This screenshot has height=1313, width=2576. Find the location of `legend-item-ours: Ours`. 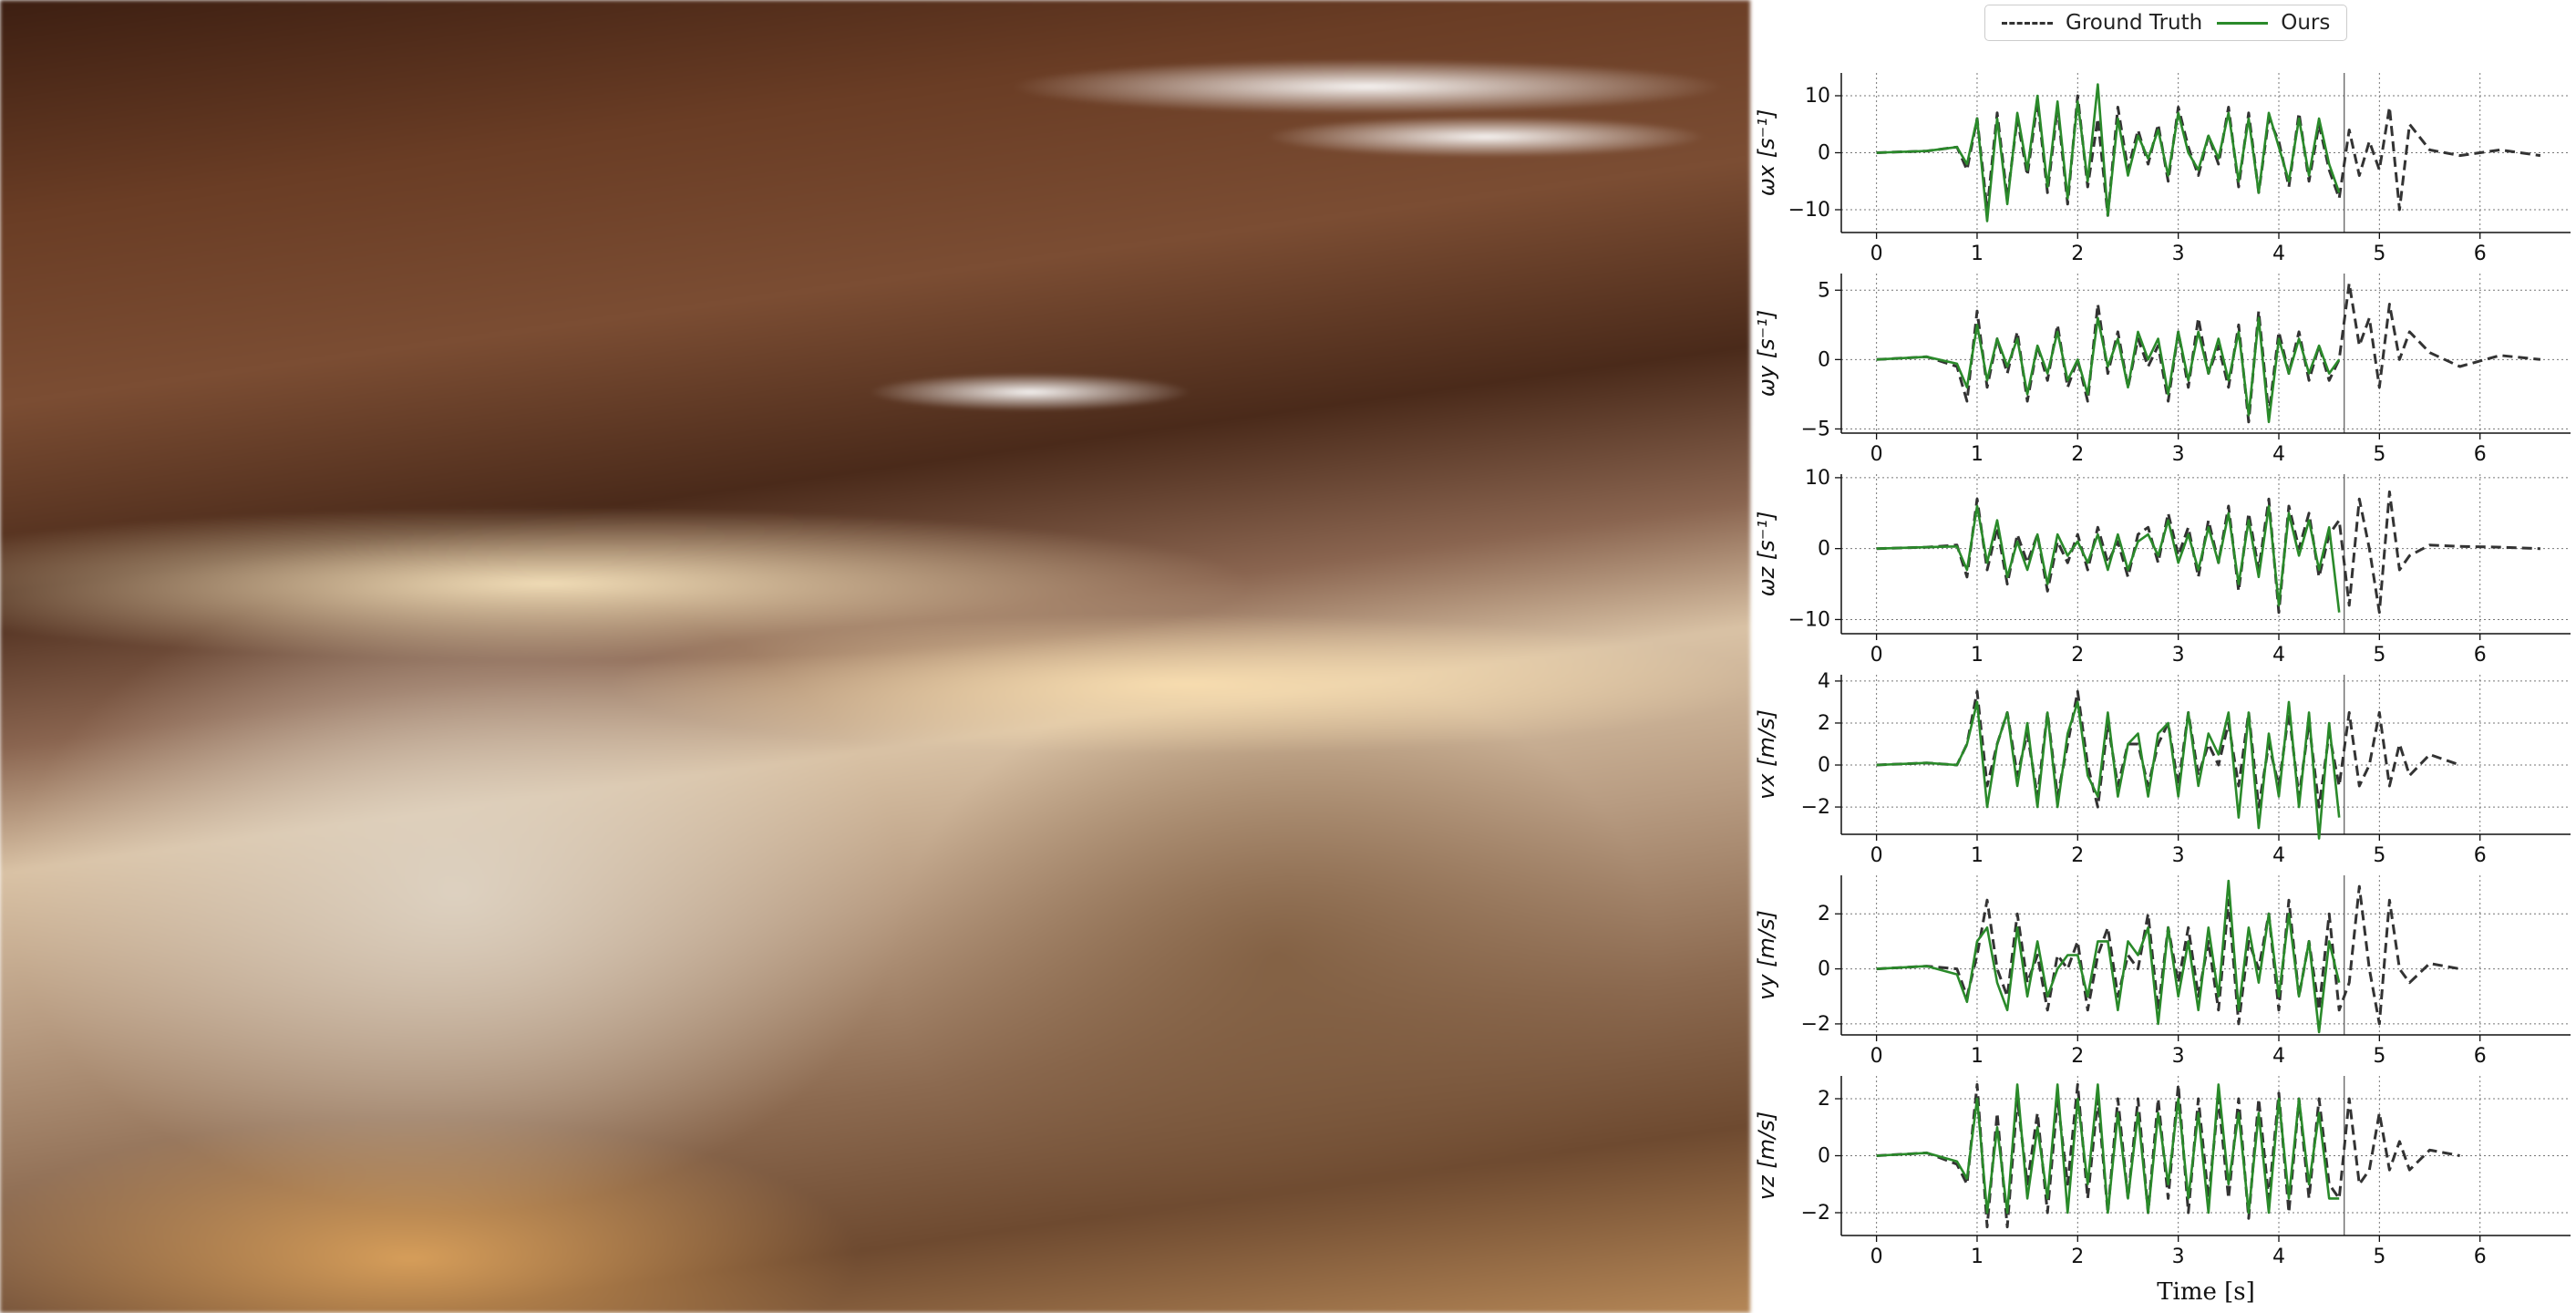

legend-item-ours: Ours is located at coordinates (2273, 23).